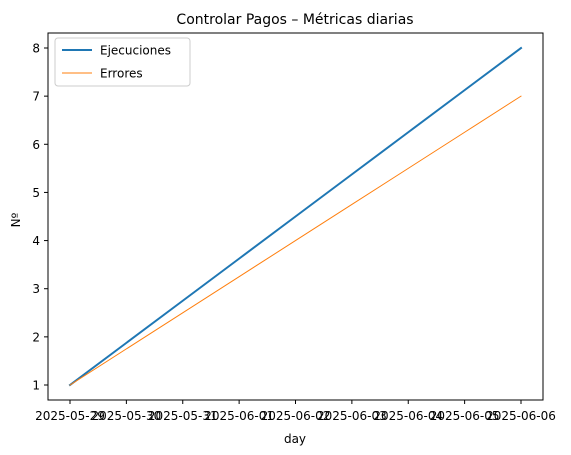  What do you see at coordinates (239, 416) in the screenshot?
I see `x-tick-label: 2025-06-01` at bounding box center [239, 416].